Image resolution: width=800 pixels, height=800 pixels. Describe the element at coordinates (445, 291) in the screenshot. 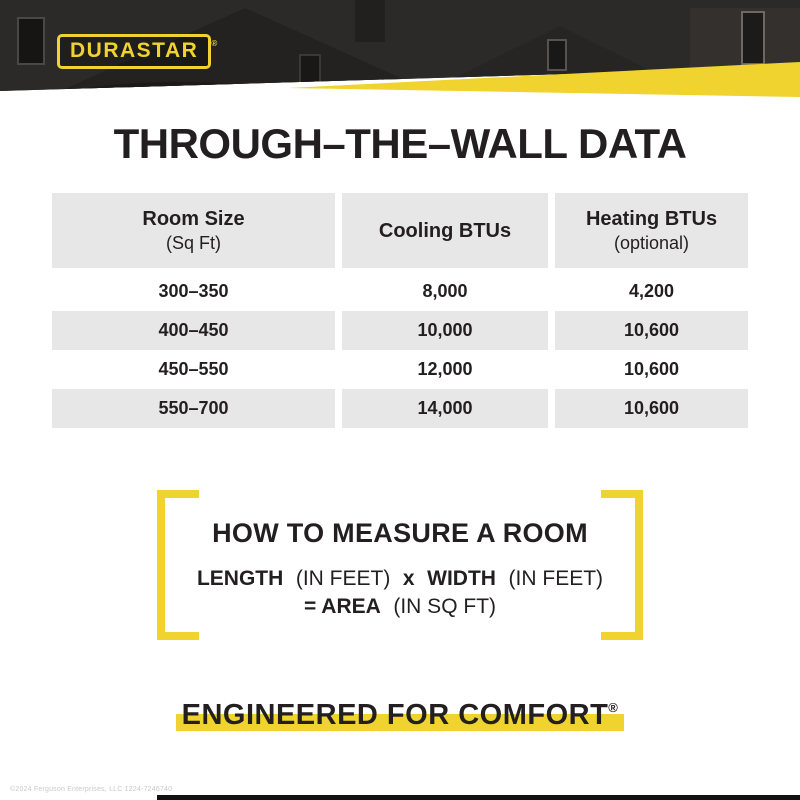

I see `cooling-btus-value: 8,000` at that location.